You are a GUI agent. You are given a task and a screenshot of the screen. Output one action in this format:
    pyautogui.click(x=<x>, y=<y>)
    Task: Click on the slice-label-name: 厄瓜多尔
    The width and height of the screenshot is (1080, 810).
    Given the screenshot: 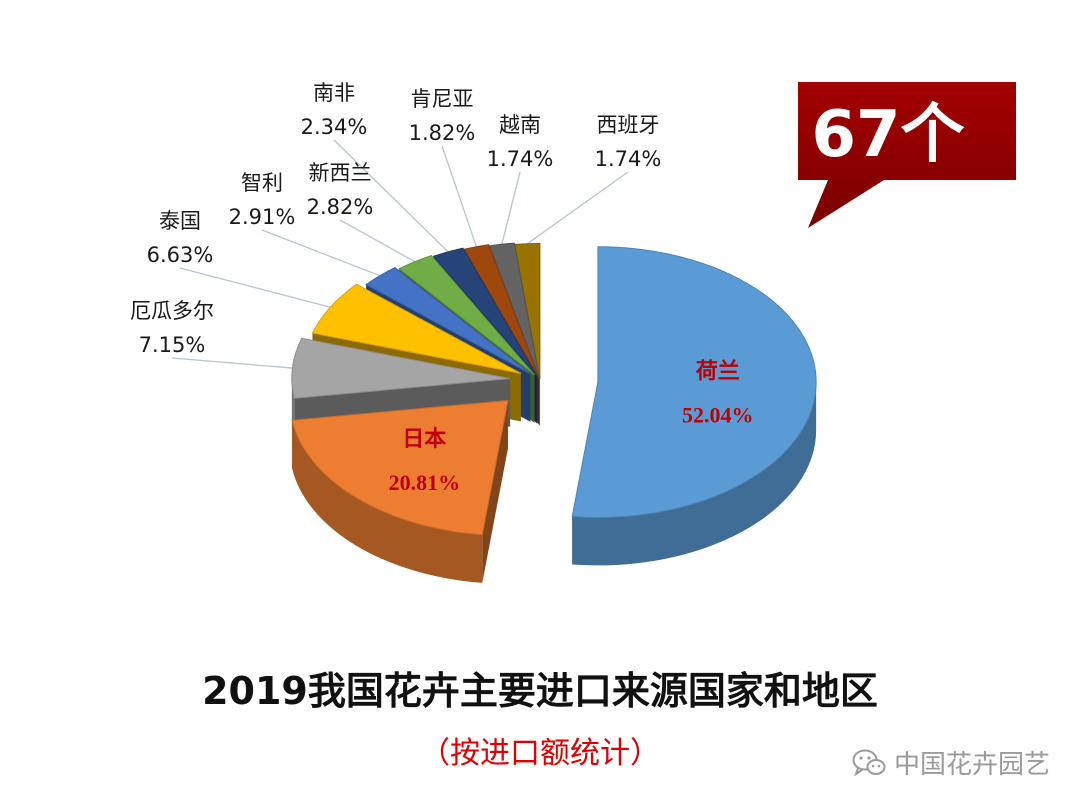 What is the action you would take?
    pyautogui.click(x=172, y=311)
    